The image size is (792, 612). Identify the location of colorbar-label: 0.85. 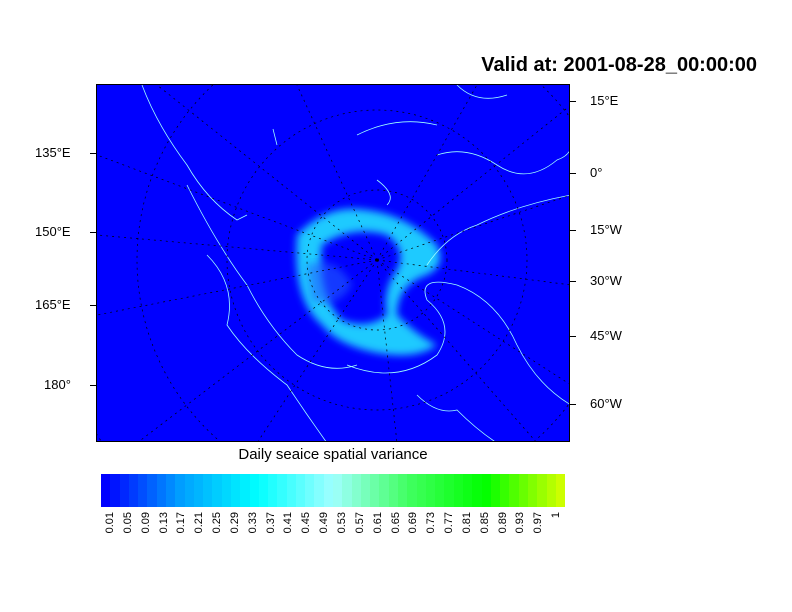
(484, 523).